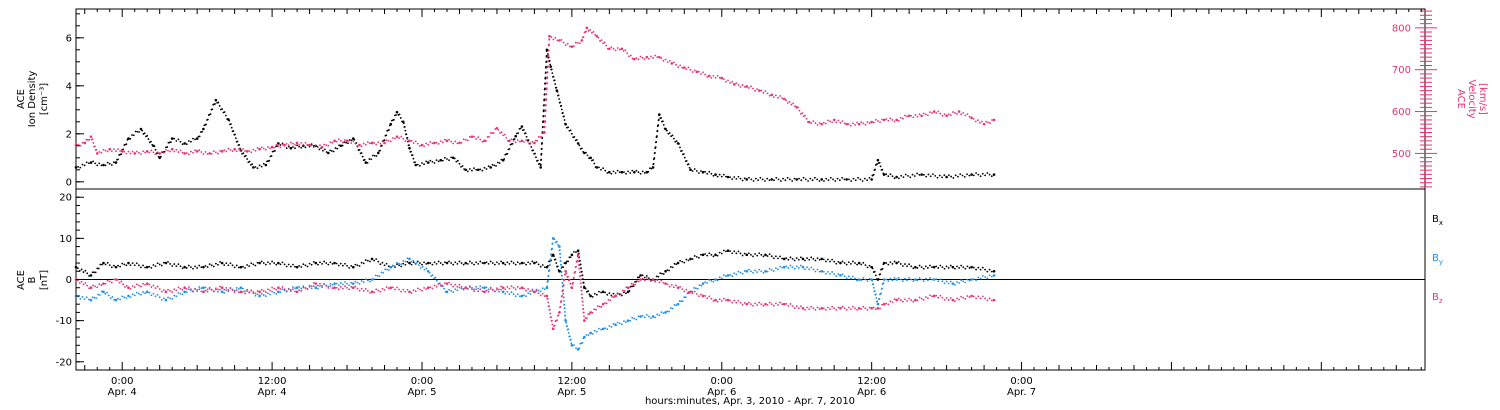  I want to click on velocity-axis-label-1: ACE, so click(1460, 99).